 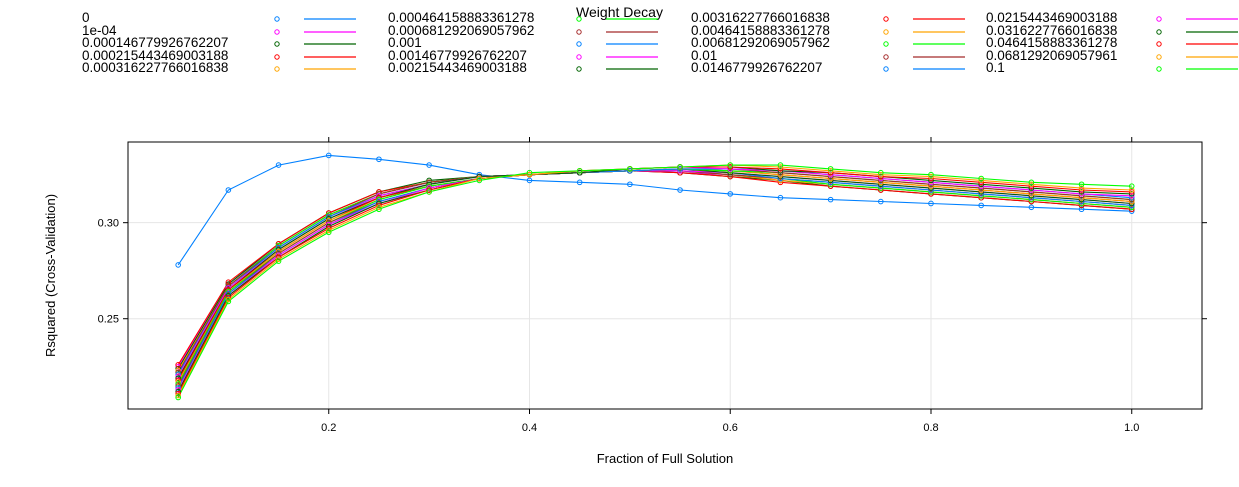 I want to click on x-axis-title: Fraction of Full Solution, so click(x=665, y=458).